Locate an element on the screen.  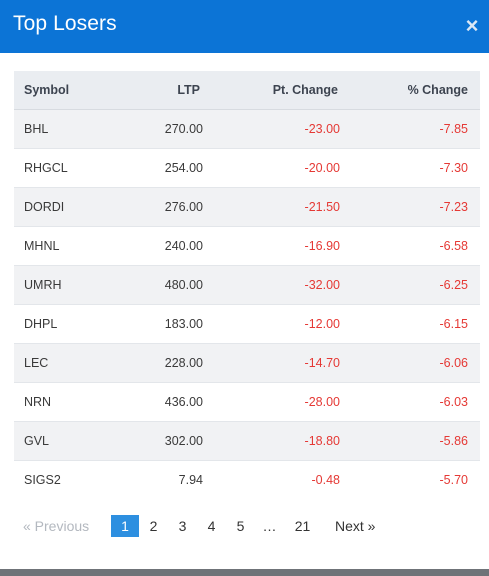
cell-pct-change: -7.30 is located at coordinates (454, 167).